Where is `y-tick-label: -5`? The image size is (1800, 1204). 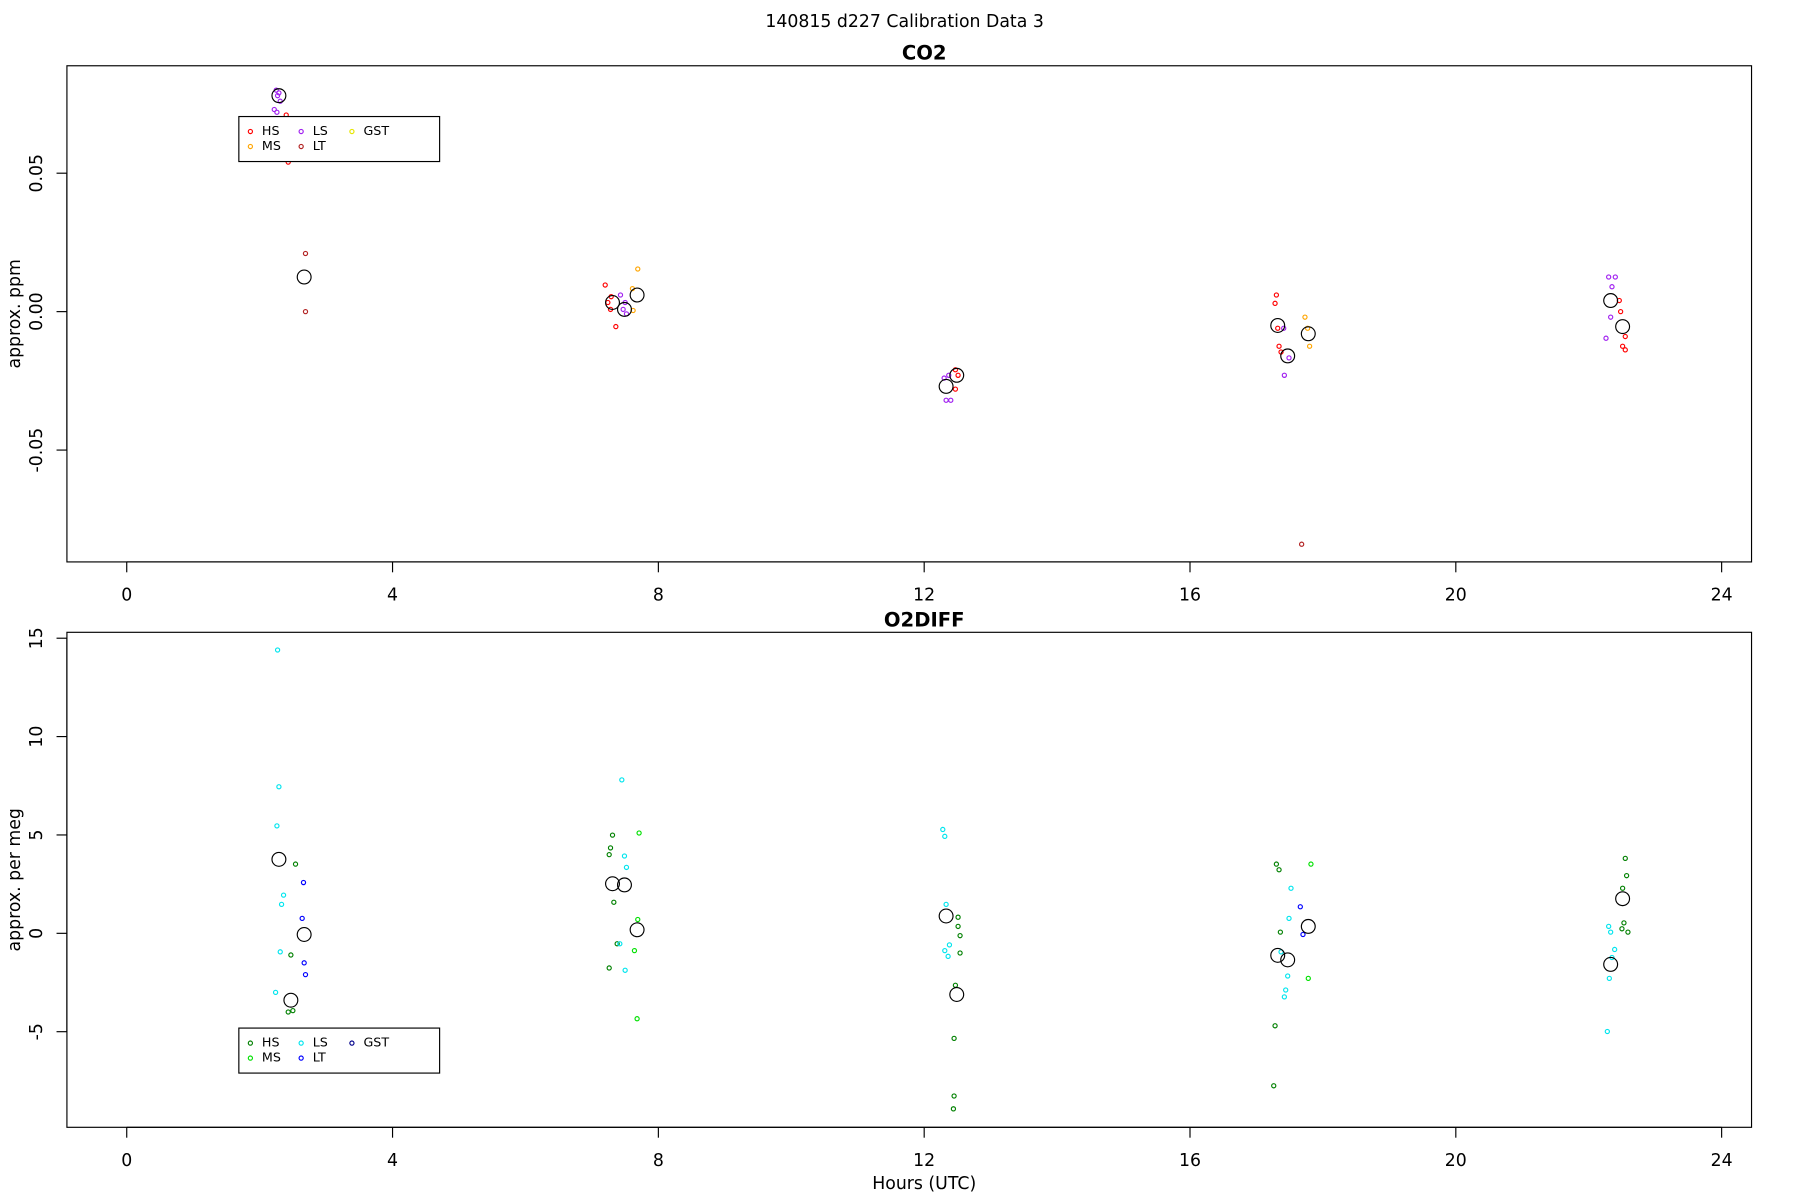
y-tick-label: -5 is located at coordinates (37, 1031).